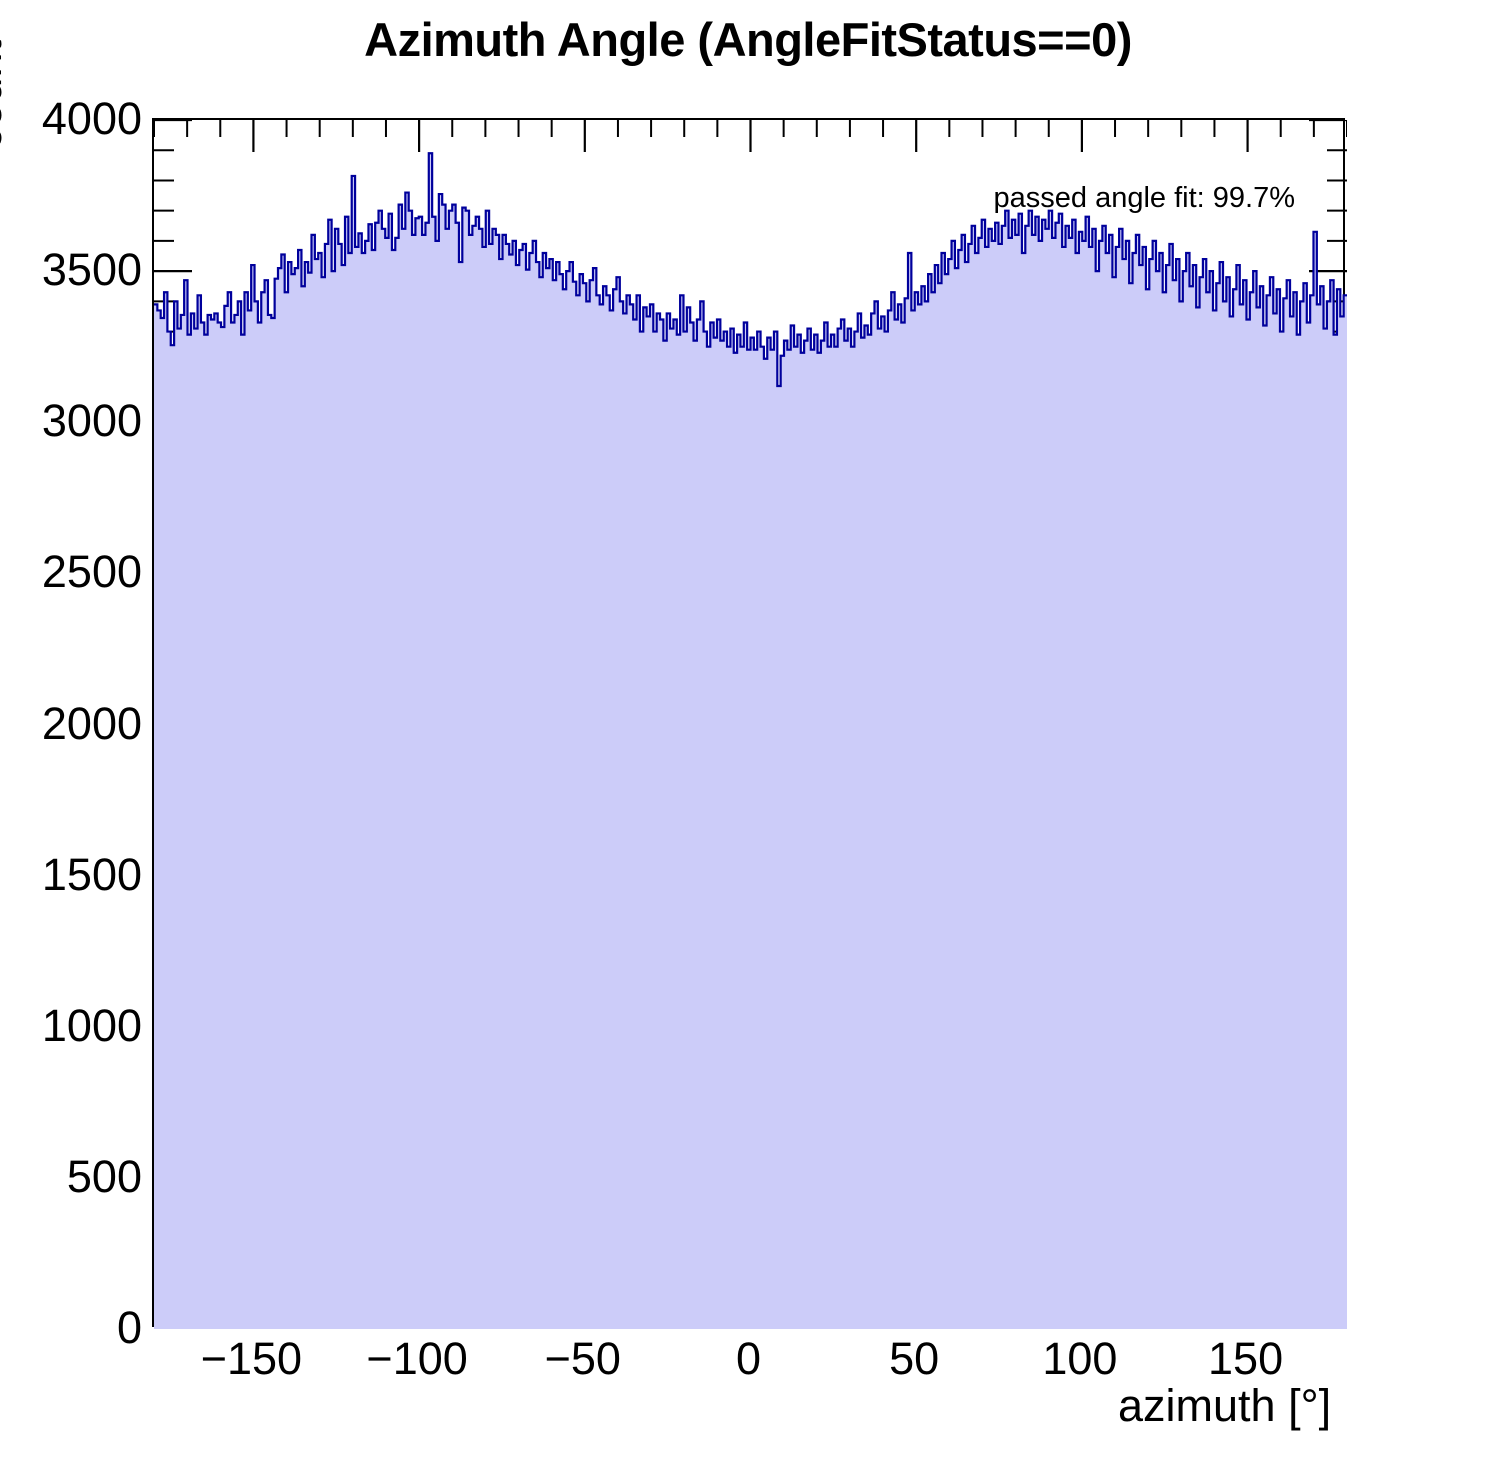  I want to click on x-tick-label: 150, so click(1246, 1358).